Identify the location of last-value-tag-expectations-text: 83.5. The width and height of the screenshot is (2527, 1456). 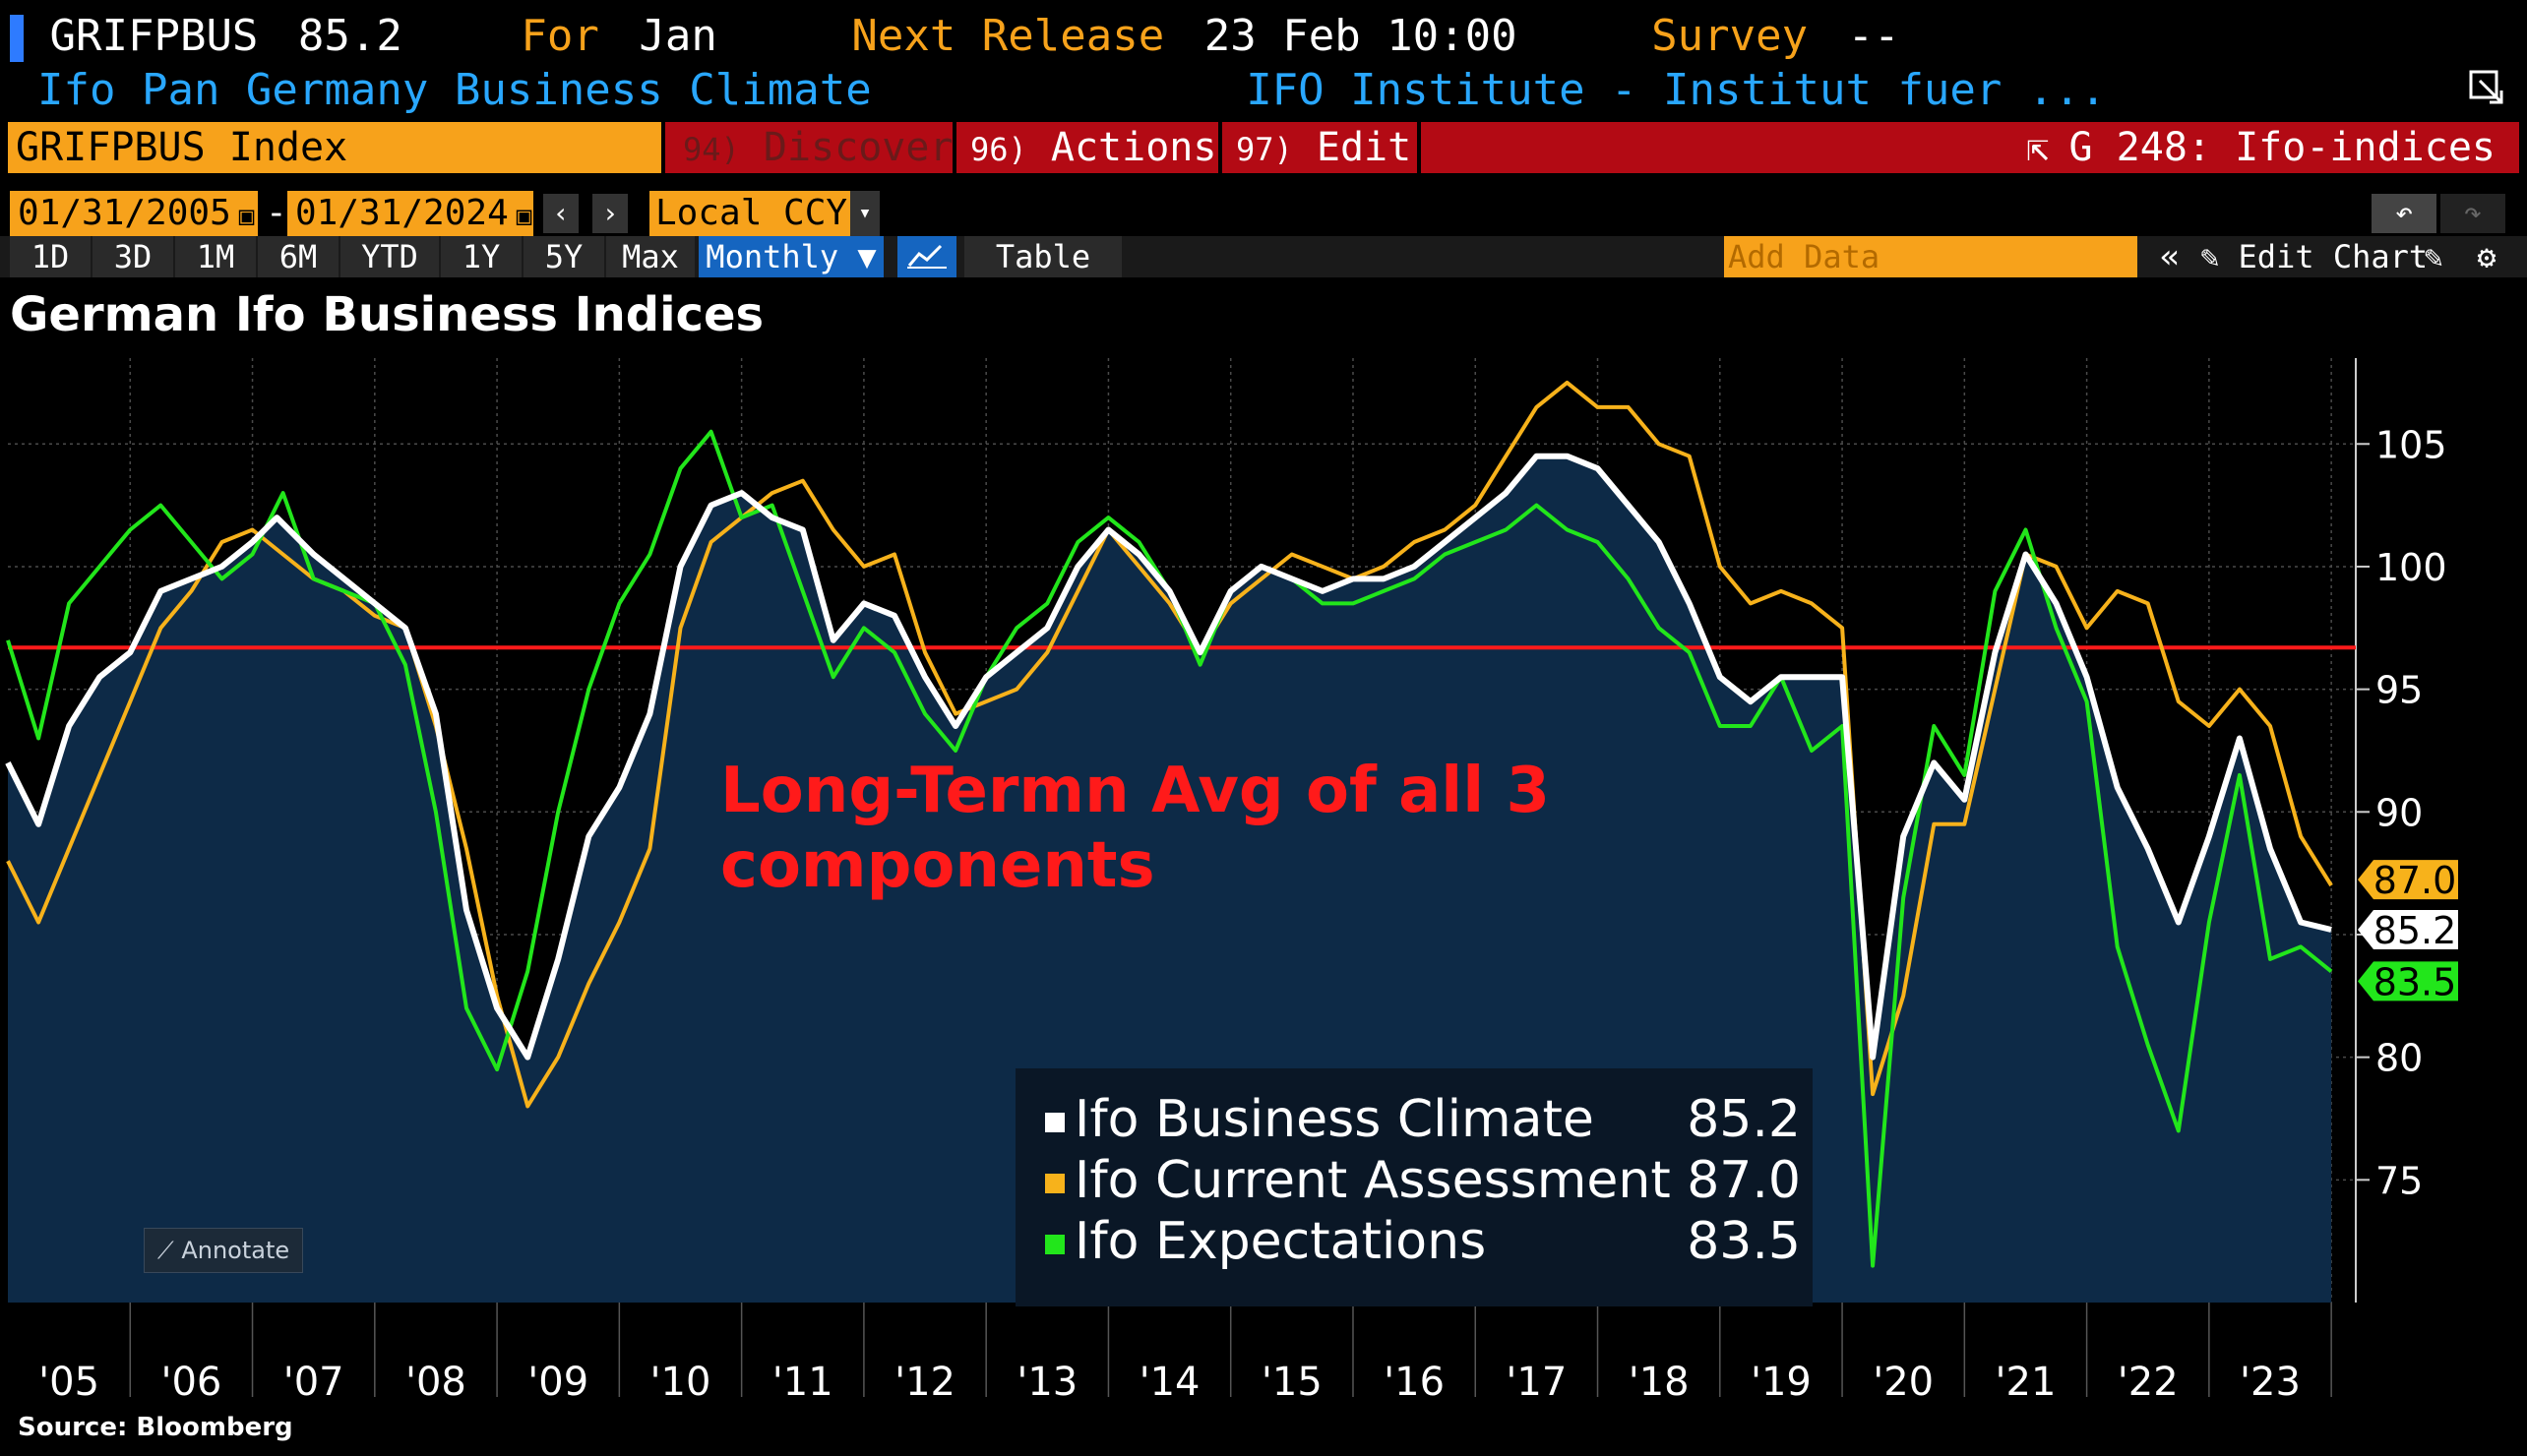
(2415, 981).